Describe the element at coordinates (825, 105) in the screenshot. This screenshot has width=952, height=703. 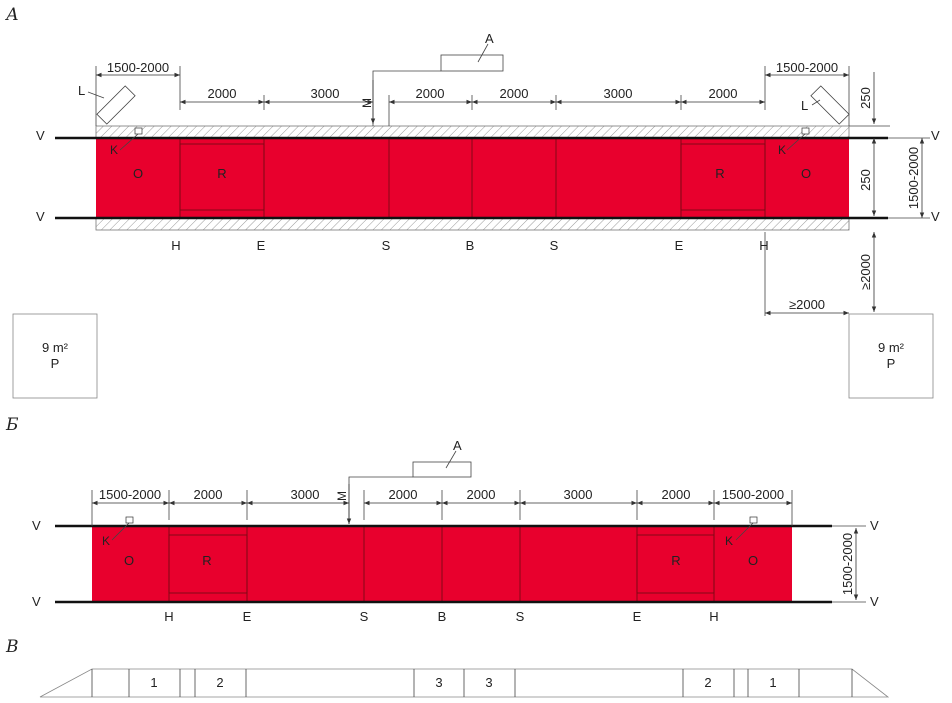
I see `lamp-icon-right: L` at that location.